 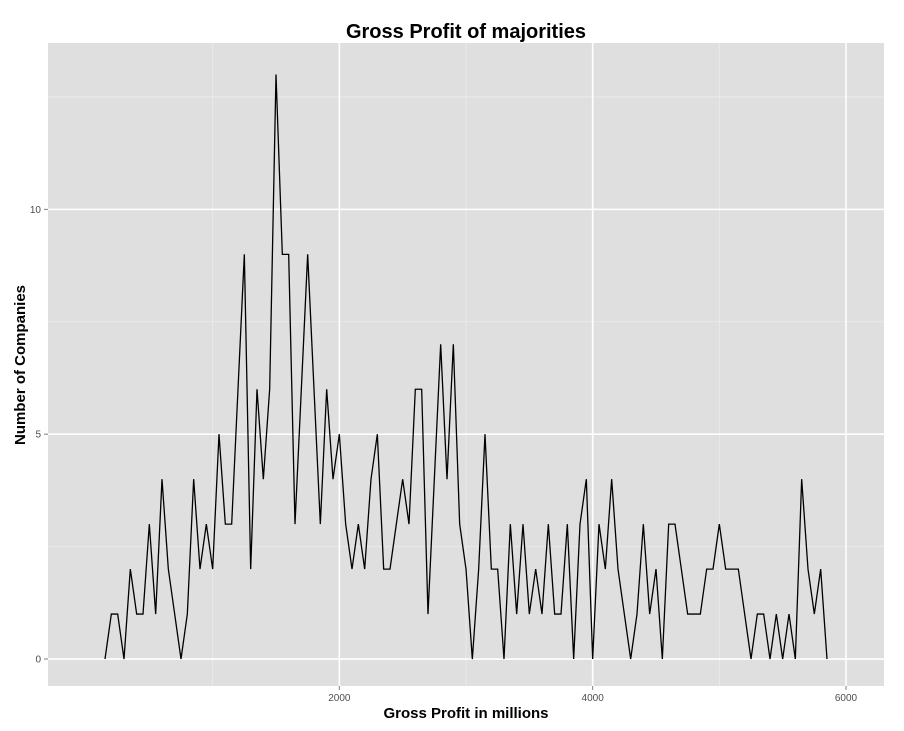 What do you see at coordinates (38, 660) in the screenshot?
I see `y-tick-label: 0` at bounding box center [38, 660].